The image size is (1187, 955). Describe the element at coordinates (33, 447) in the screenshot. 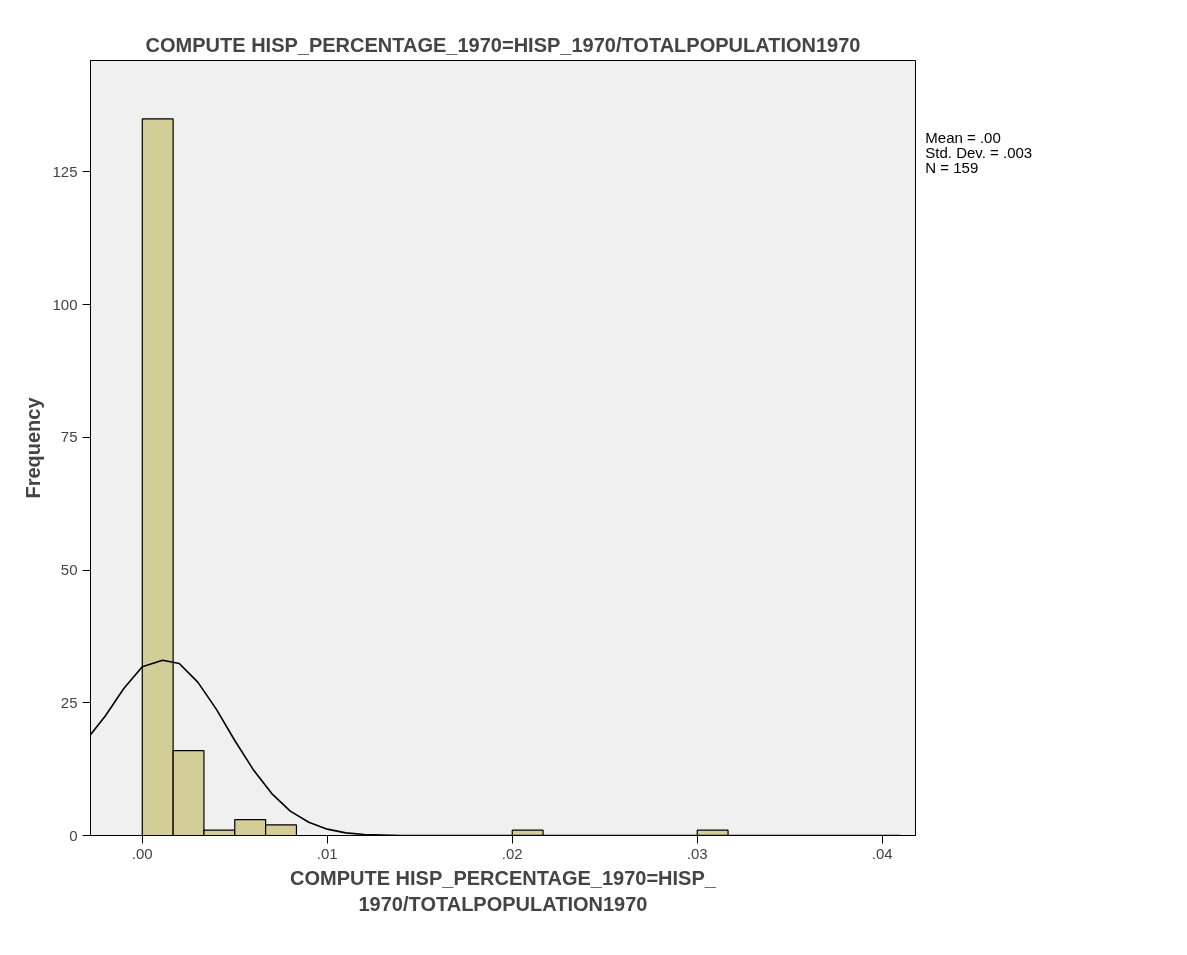

I see `y-axis-title: Frequency` at that location.